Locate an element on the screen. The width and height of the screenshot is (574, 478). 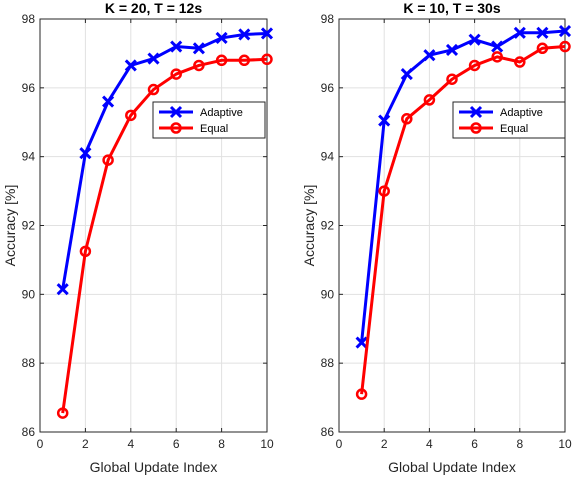
x-tick-label: 6 is located at coordinates (474, 444).